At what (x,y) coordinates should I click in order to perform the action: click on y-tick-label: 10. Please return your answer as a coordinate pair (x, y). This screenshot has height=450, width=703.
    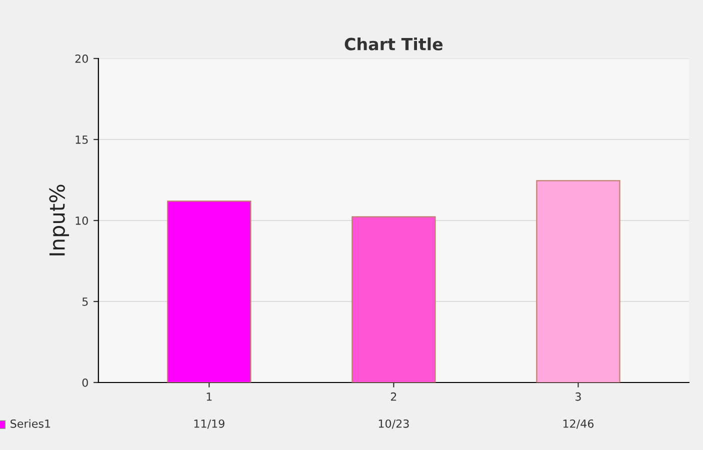
    Looking at the image, I should click on (82, 220).